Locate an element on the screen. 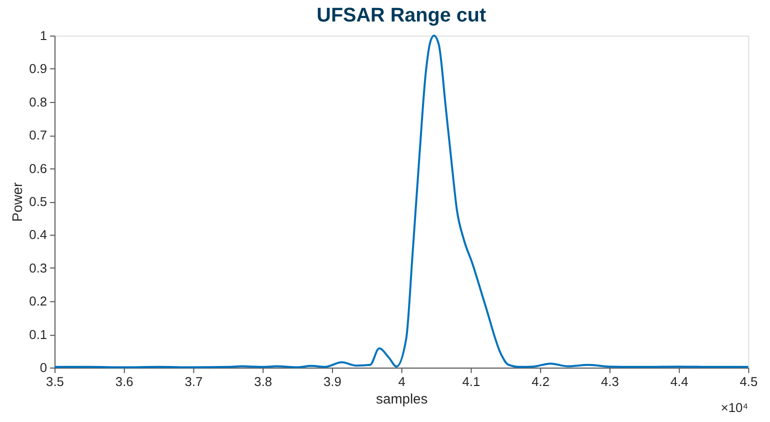 The height and width of the screenshot is (422, 770). y-tick-label: 1 is located at coordinates (44, 36).